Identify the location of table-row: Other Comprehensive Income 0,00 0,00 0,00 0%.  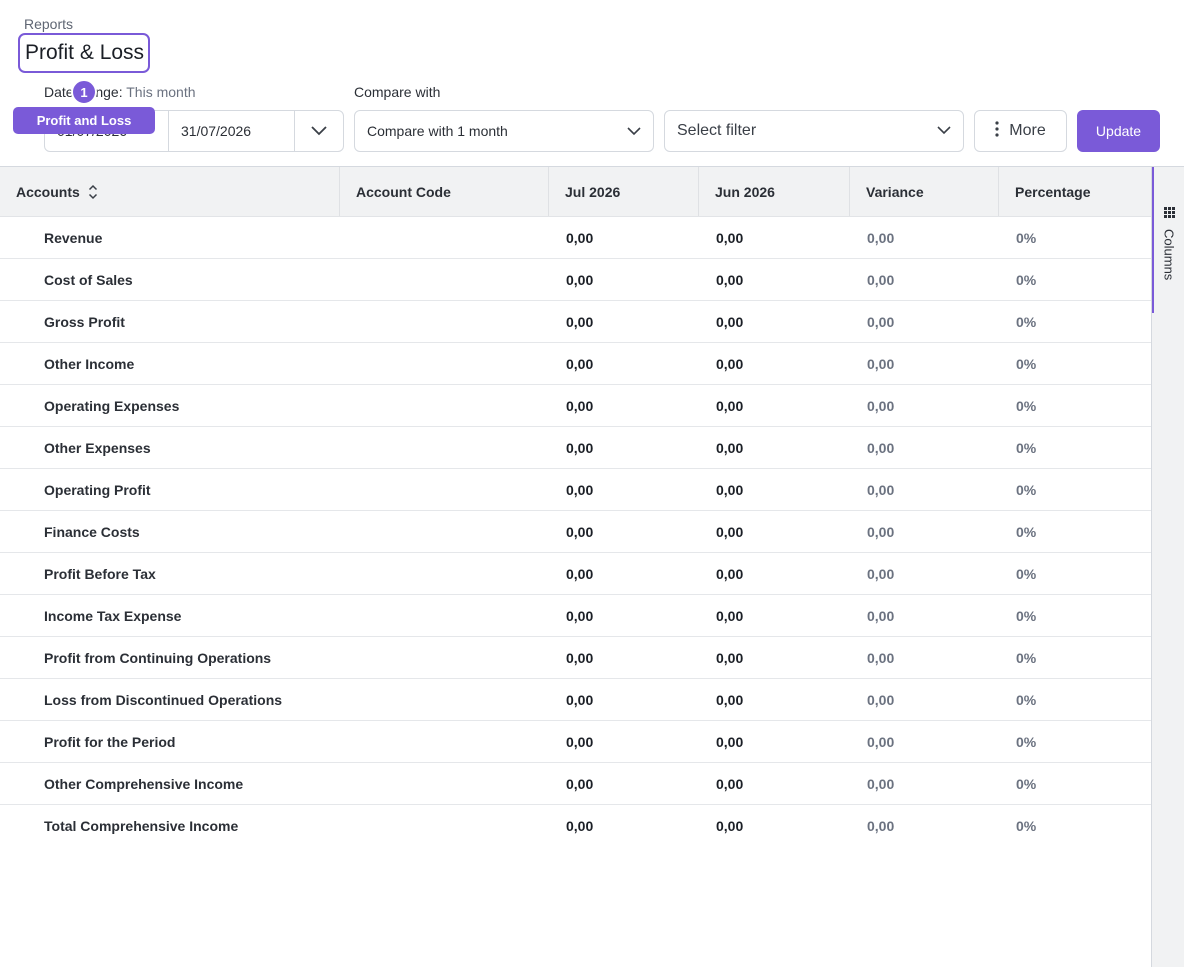
(575, 784).